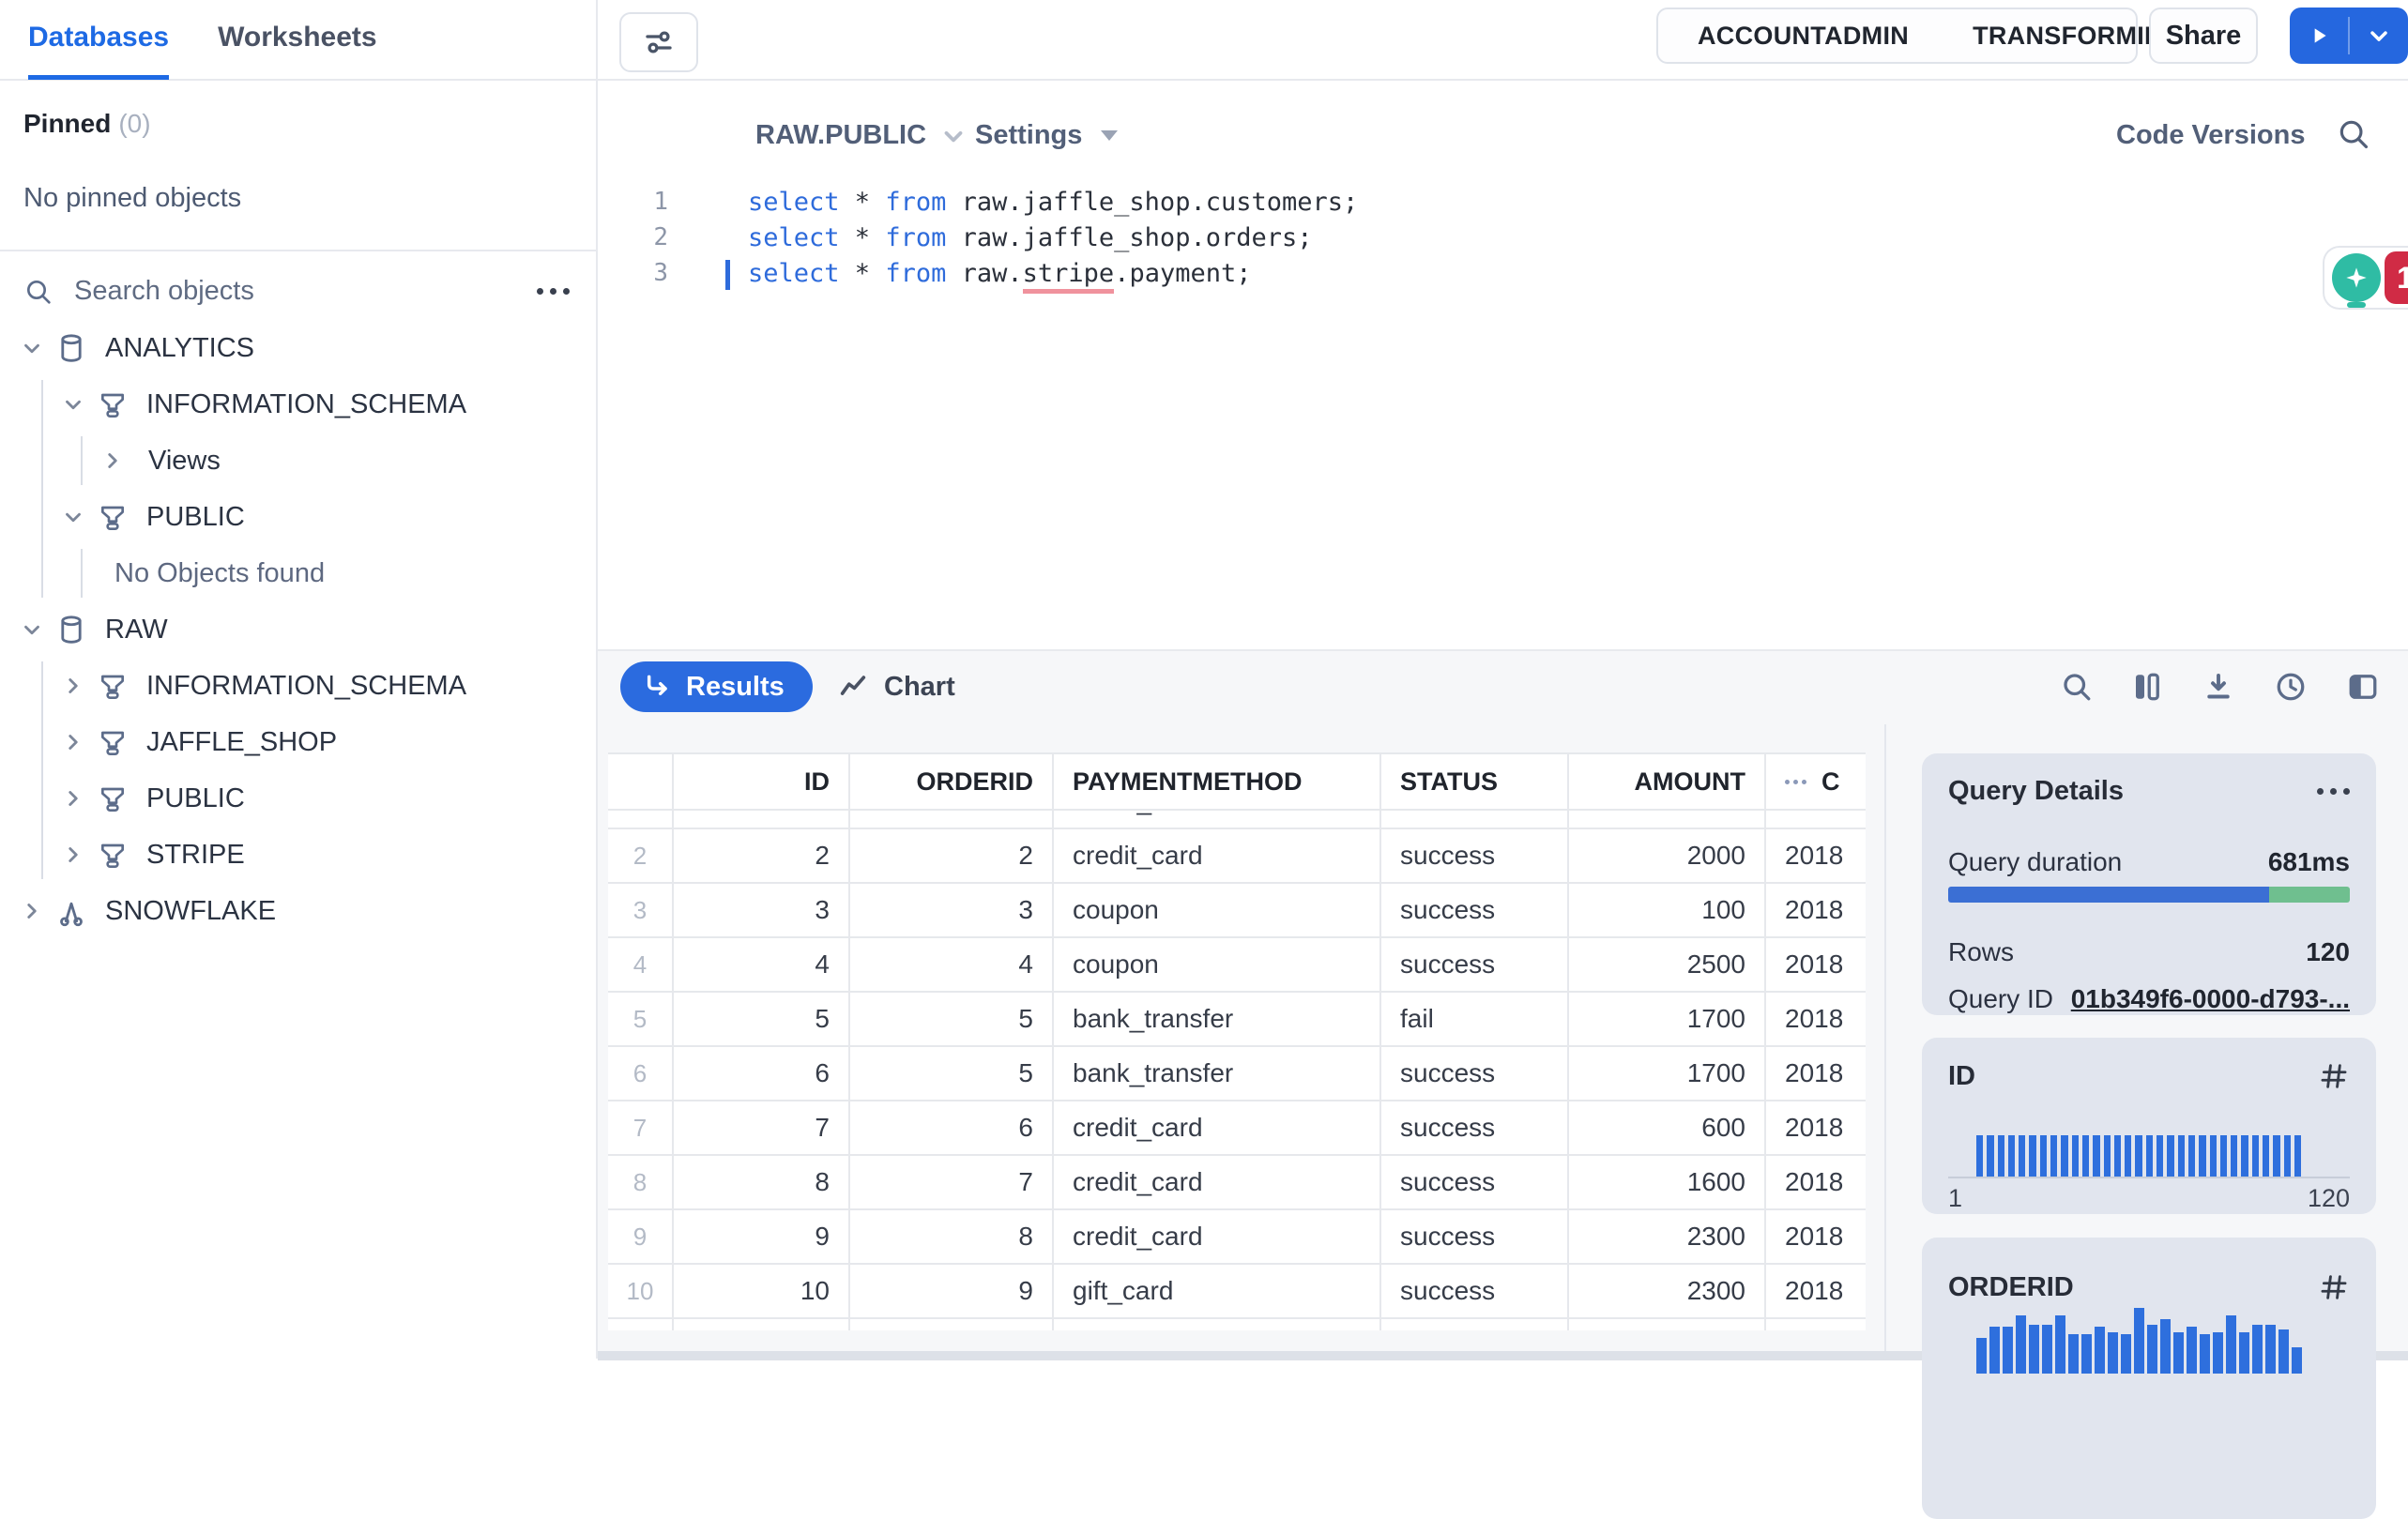 The image size is (2408, 1519). Describe the element at coordinates (641, 1019) in the screenshot. I see `row-number-cell: 5` at that location.